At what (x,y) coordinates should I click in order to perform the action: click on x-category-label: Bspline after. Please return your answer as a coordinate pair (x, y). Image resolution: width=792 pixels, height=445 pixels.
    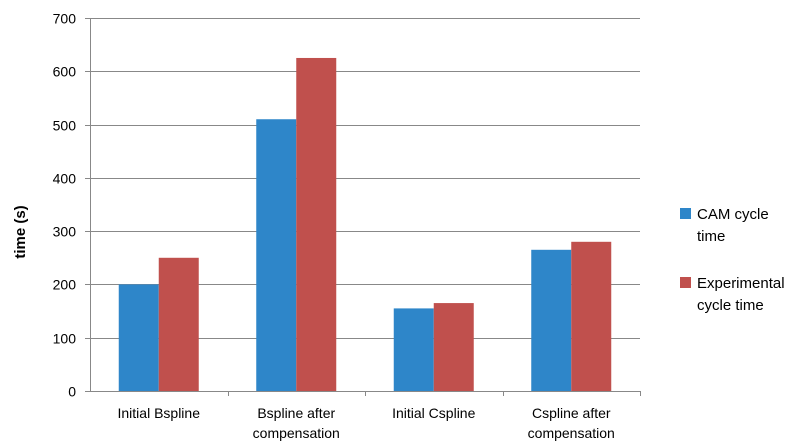
    Looking at the image, I should click on (296, 413).